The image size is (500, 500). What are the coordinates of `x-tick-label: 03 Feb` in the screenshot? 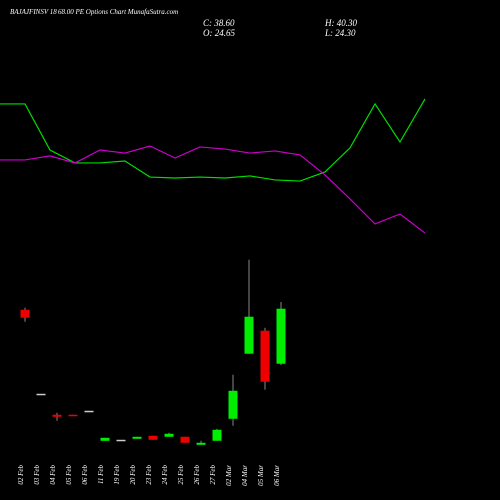 It's located at (37, 475).